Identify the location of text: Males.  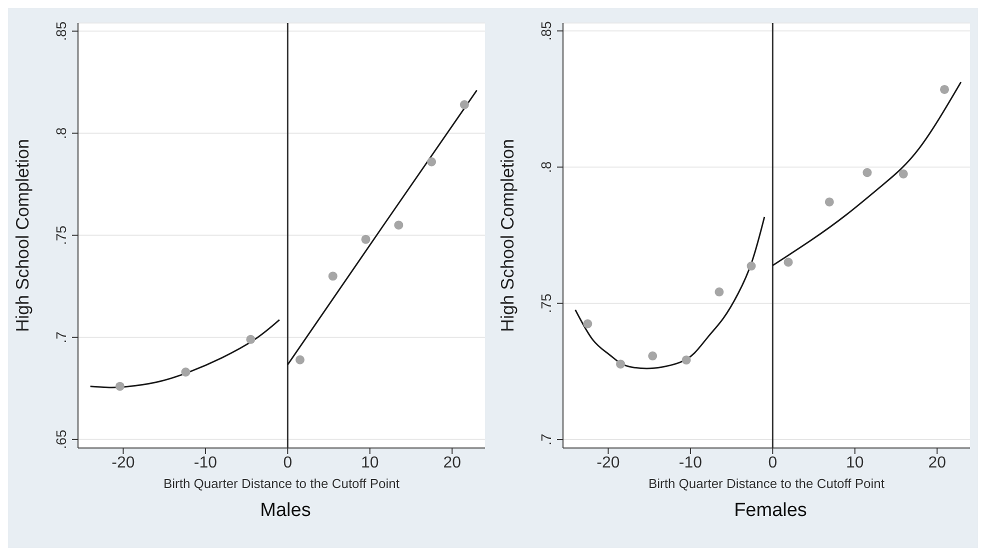
(285, 511).